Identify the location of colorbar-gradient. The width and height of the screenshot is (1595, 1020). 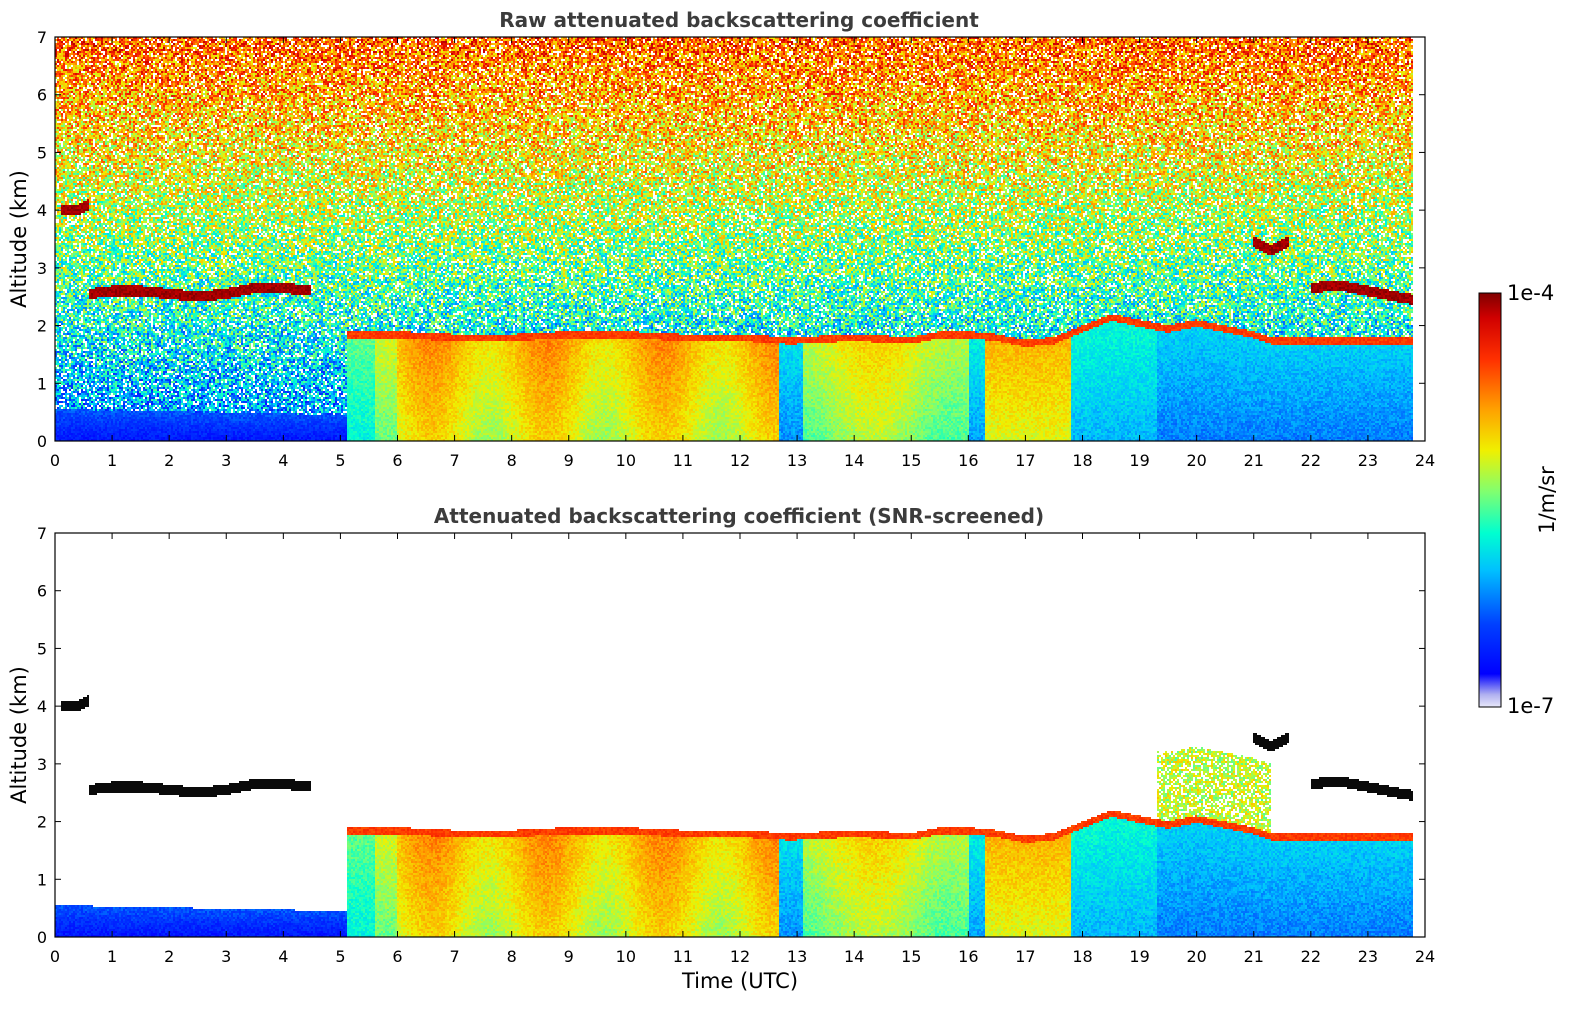
(1490, 500).